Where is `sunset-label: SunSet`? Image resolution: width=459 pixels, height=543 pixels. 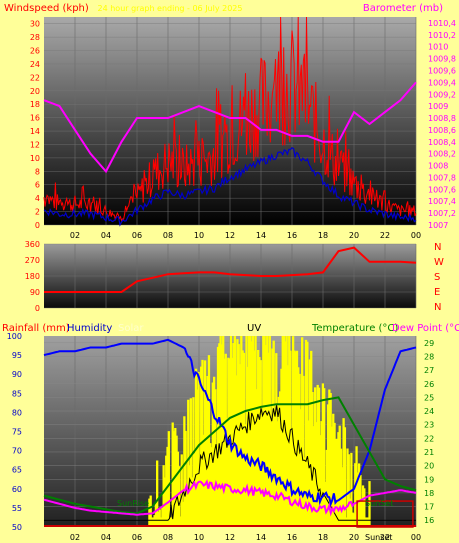
sunset-label: SunSet is located at coordinates (379, 503).